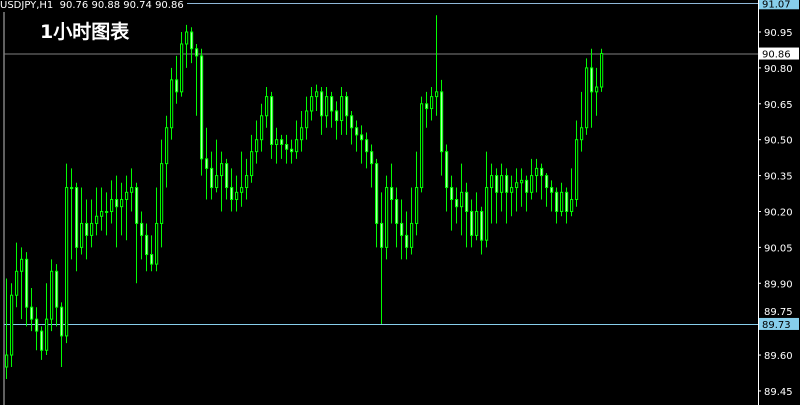 Image resolution: width=800 pixels, height=405 pixels. Describe the element at coordinates (778, 248) in the screenshot. I see `y-tick-label: 90.05` at that location.